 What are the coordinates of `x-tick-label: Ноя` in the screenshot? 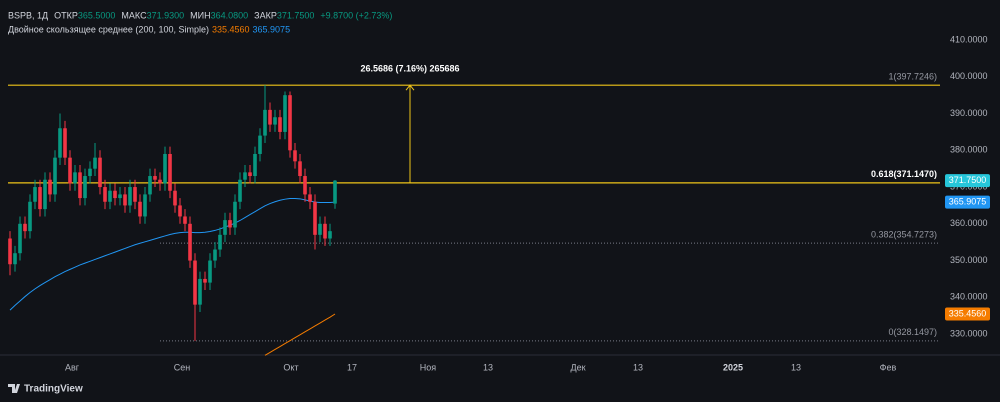 It's located at (428, 367).